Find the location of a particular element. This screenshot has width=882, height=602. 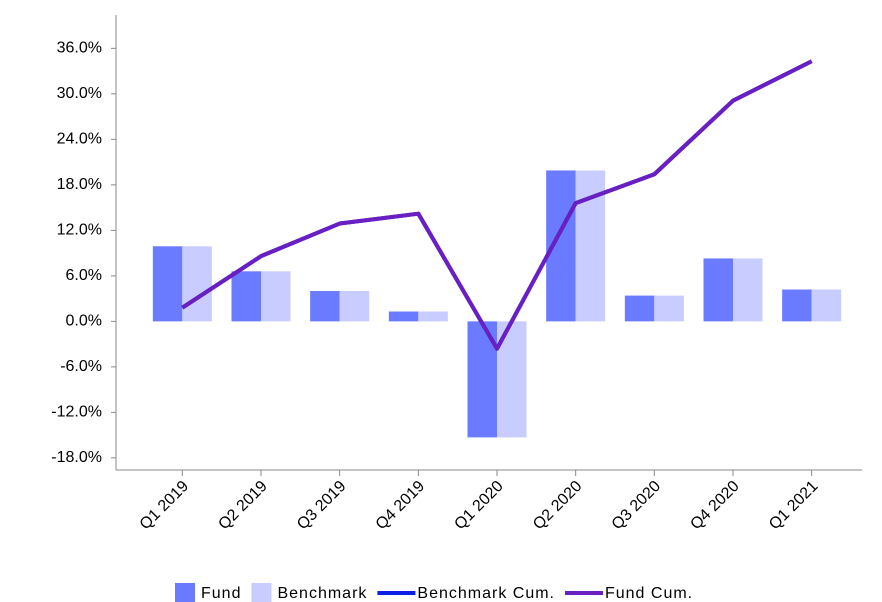

y-tick-label: 36.0% is located at coordinates (79, 48).